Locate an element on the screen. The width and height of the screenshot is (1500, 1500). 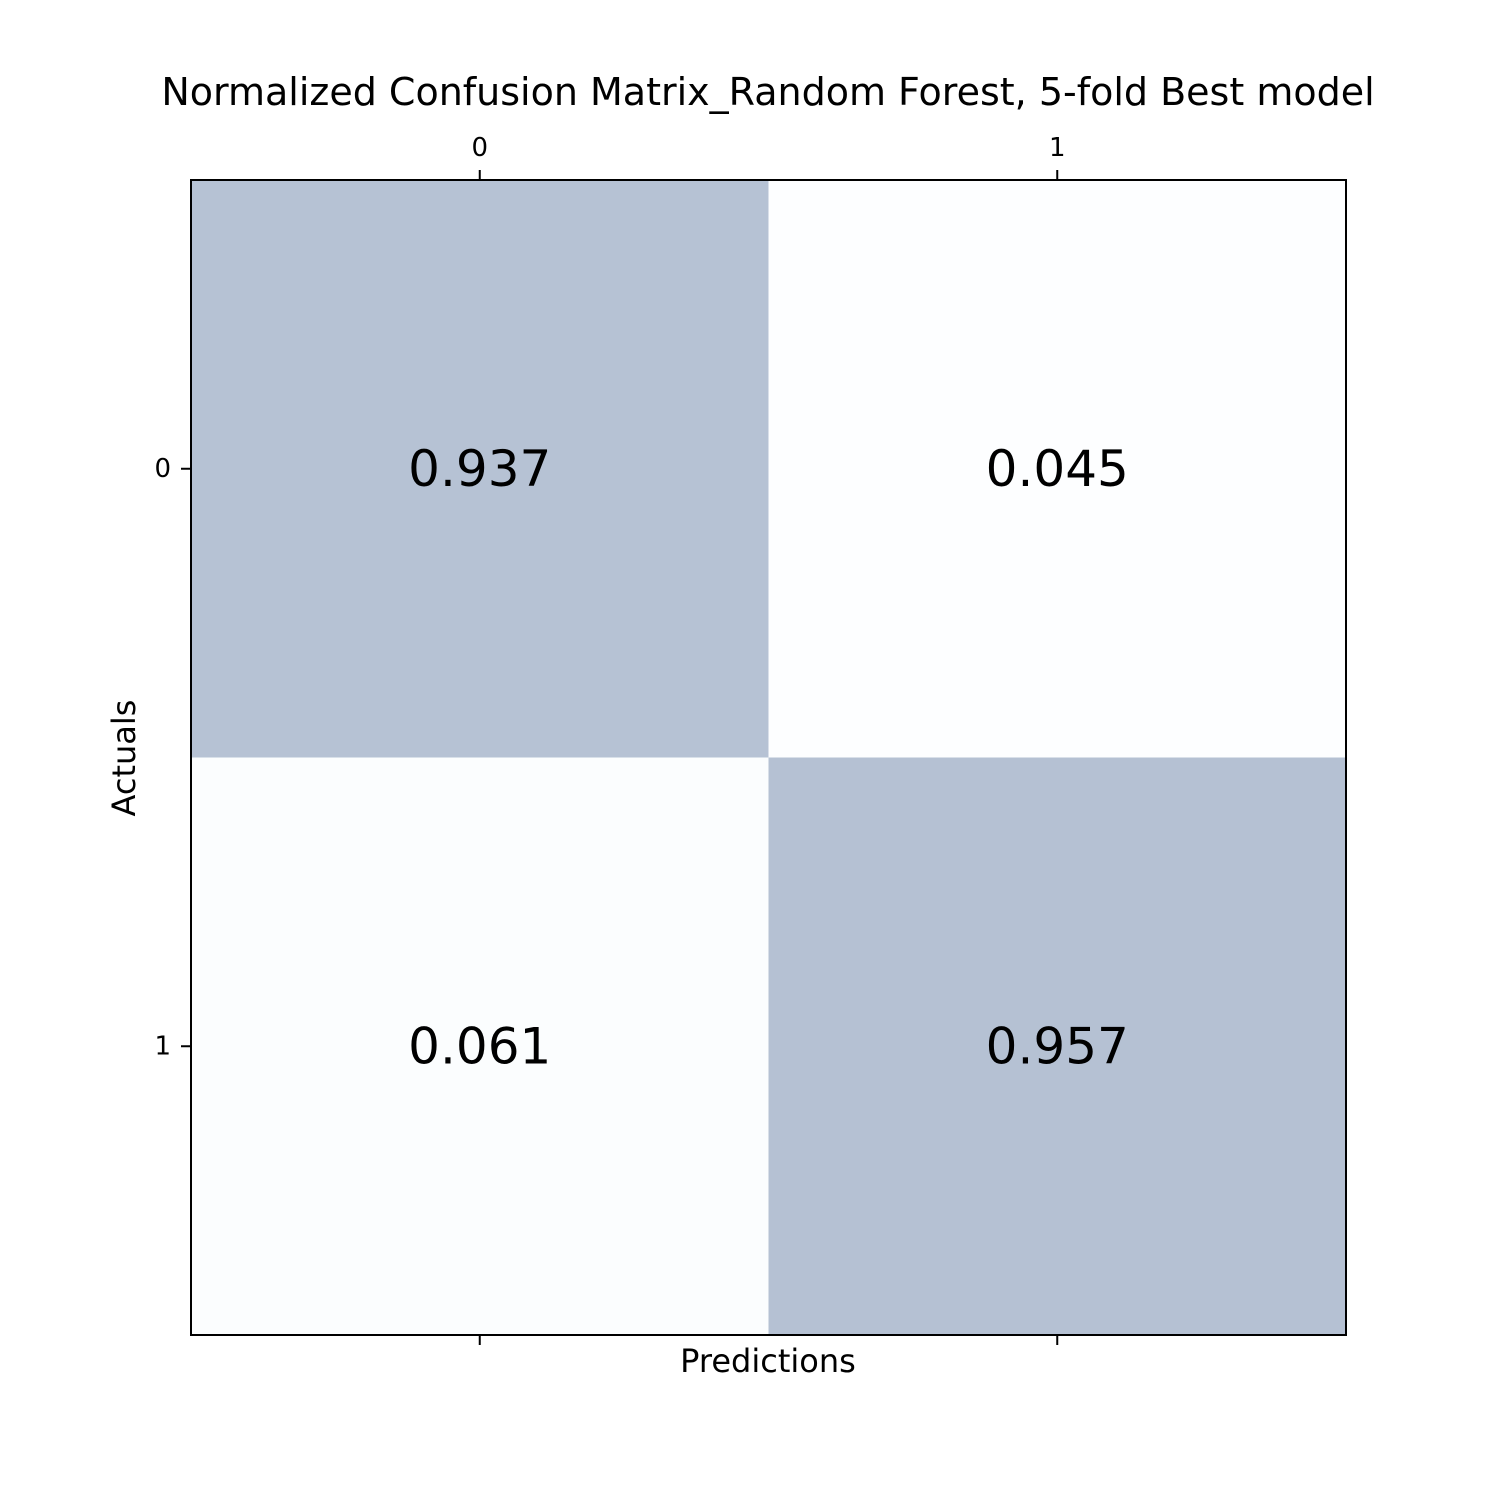
heatmap-cell-r0-c0 is located at coordinates (480, 469).